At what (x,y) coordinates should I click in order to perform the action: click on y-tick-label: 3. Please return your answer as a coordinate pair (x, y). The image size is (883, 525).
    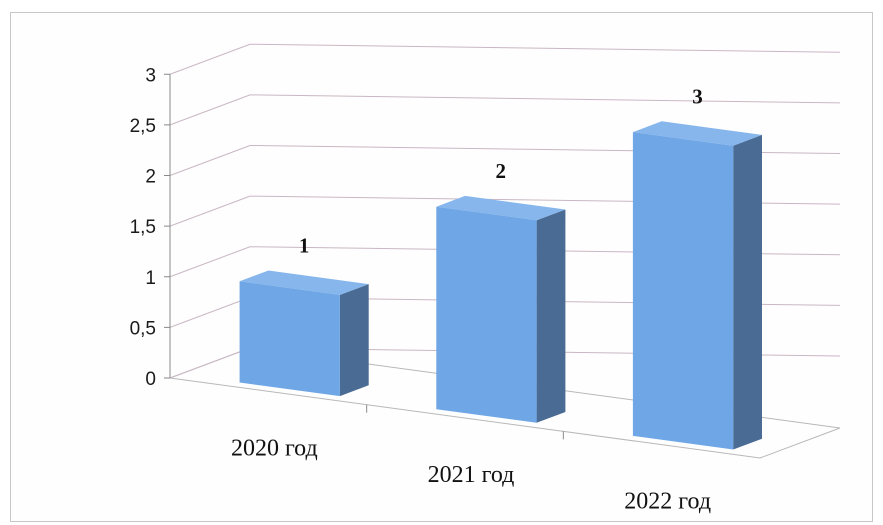
    Looking at the image, I should click on (150, 75).